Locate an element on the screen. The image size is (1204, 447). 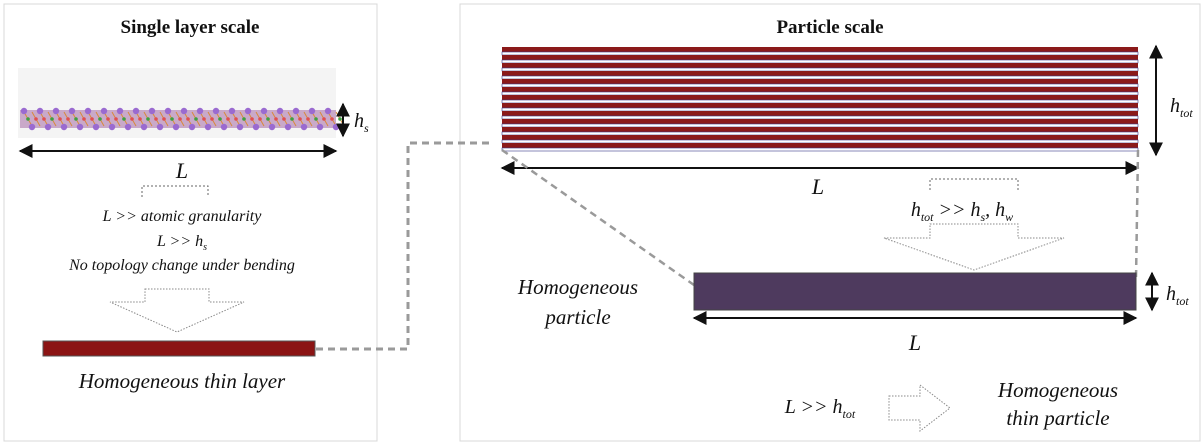
condition-topology: No topology change under bending is located at coordinates (181, 265).